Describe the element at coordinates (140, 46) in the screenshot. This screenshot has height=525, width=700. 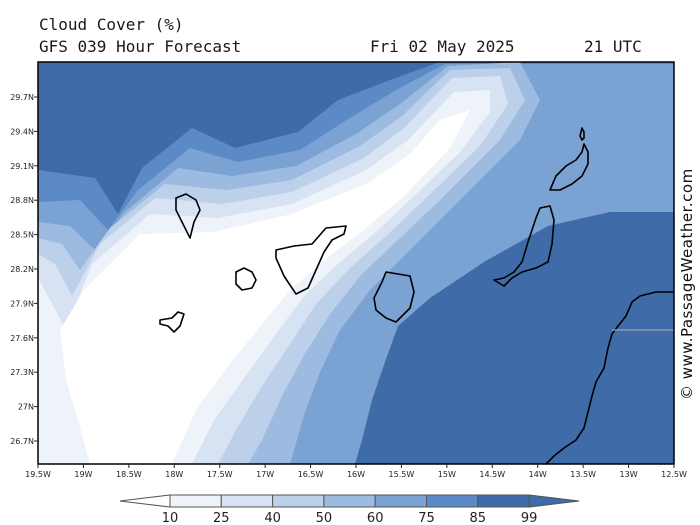
I see `forecast-label: GFS 039 Hour Forecast` at that location.